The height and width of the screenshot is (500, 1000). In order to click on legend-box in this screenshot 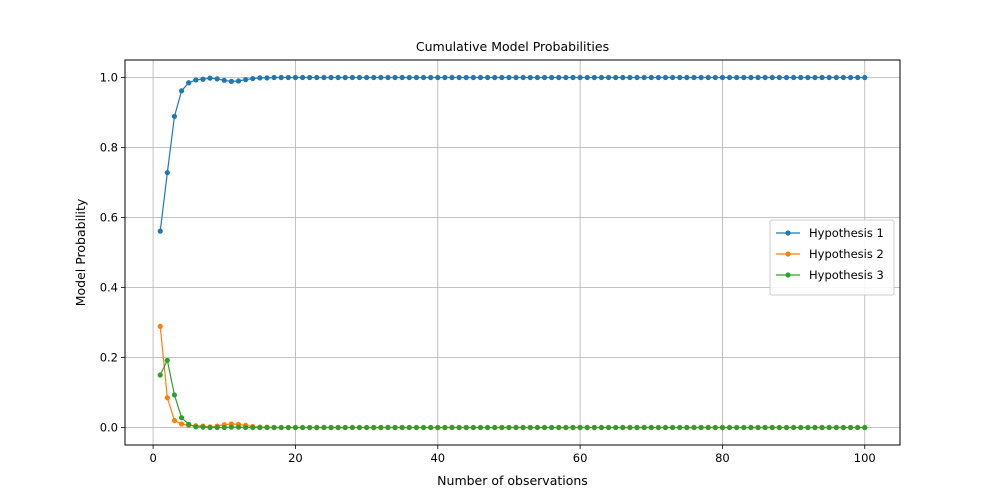, I will do `click(832, 257)`.